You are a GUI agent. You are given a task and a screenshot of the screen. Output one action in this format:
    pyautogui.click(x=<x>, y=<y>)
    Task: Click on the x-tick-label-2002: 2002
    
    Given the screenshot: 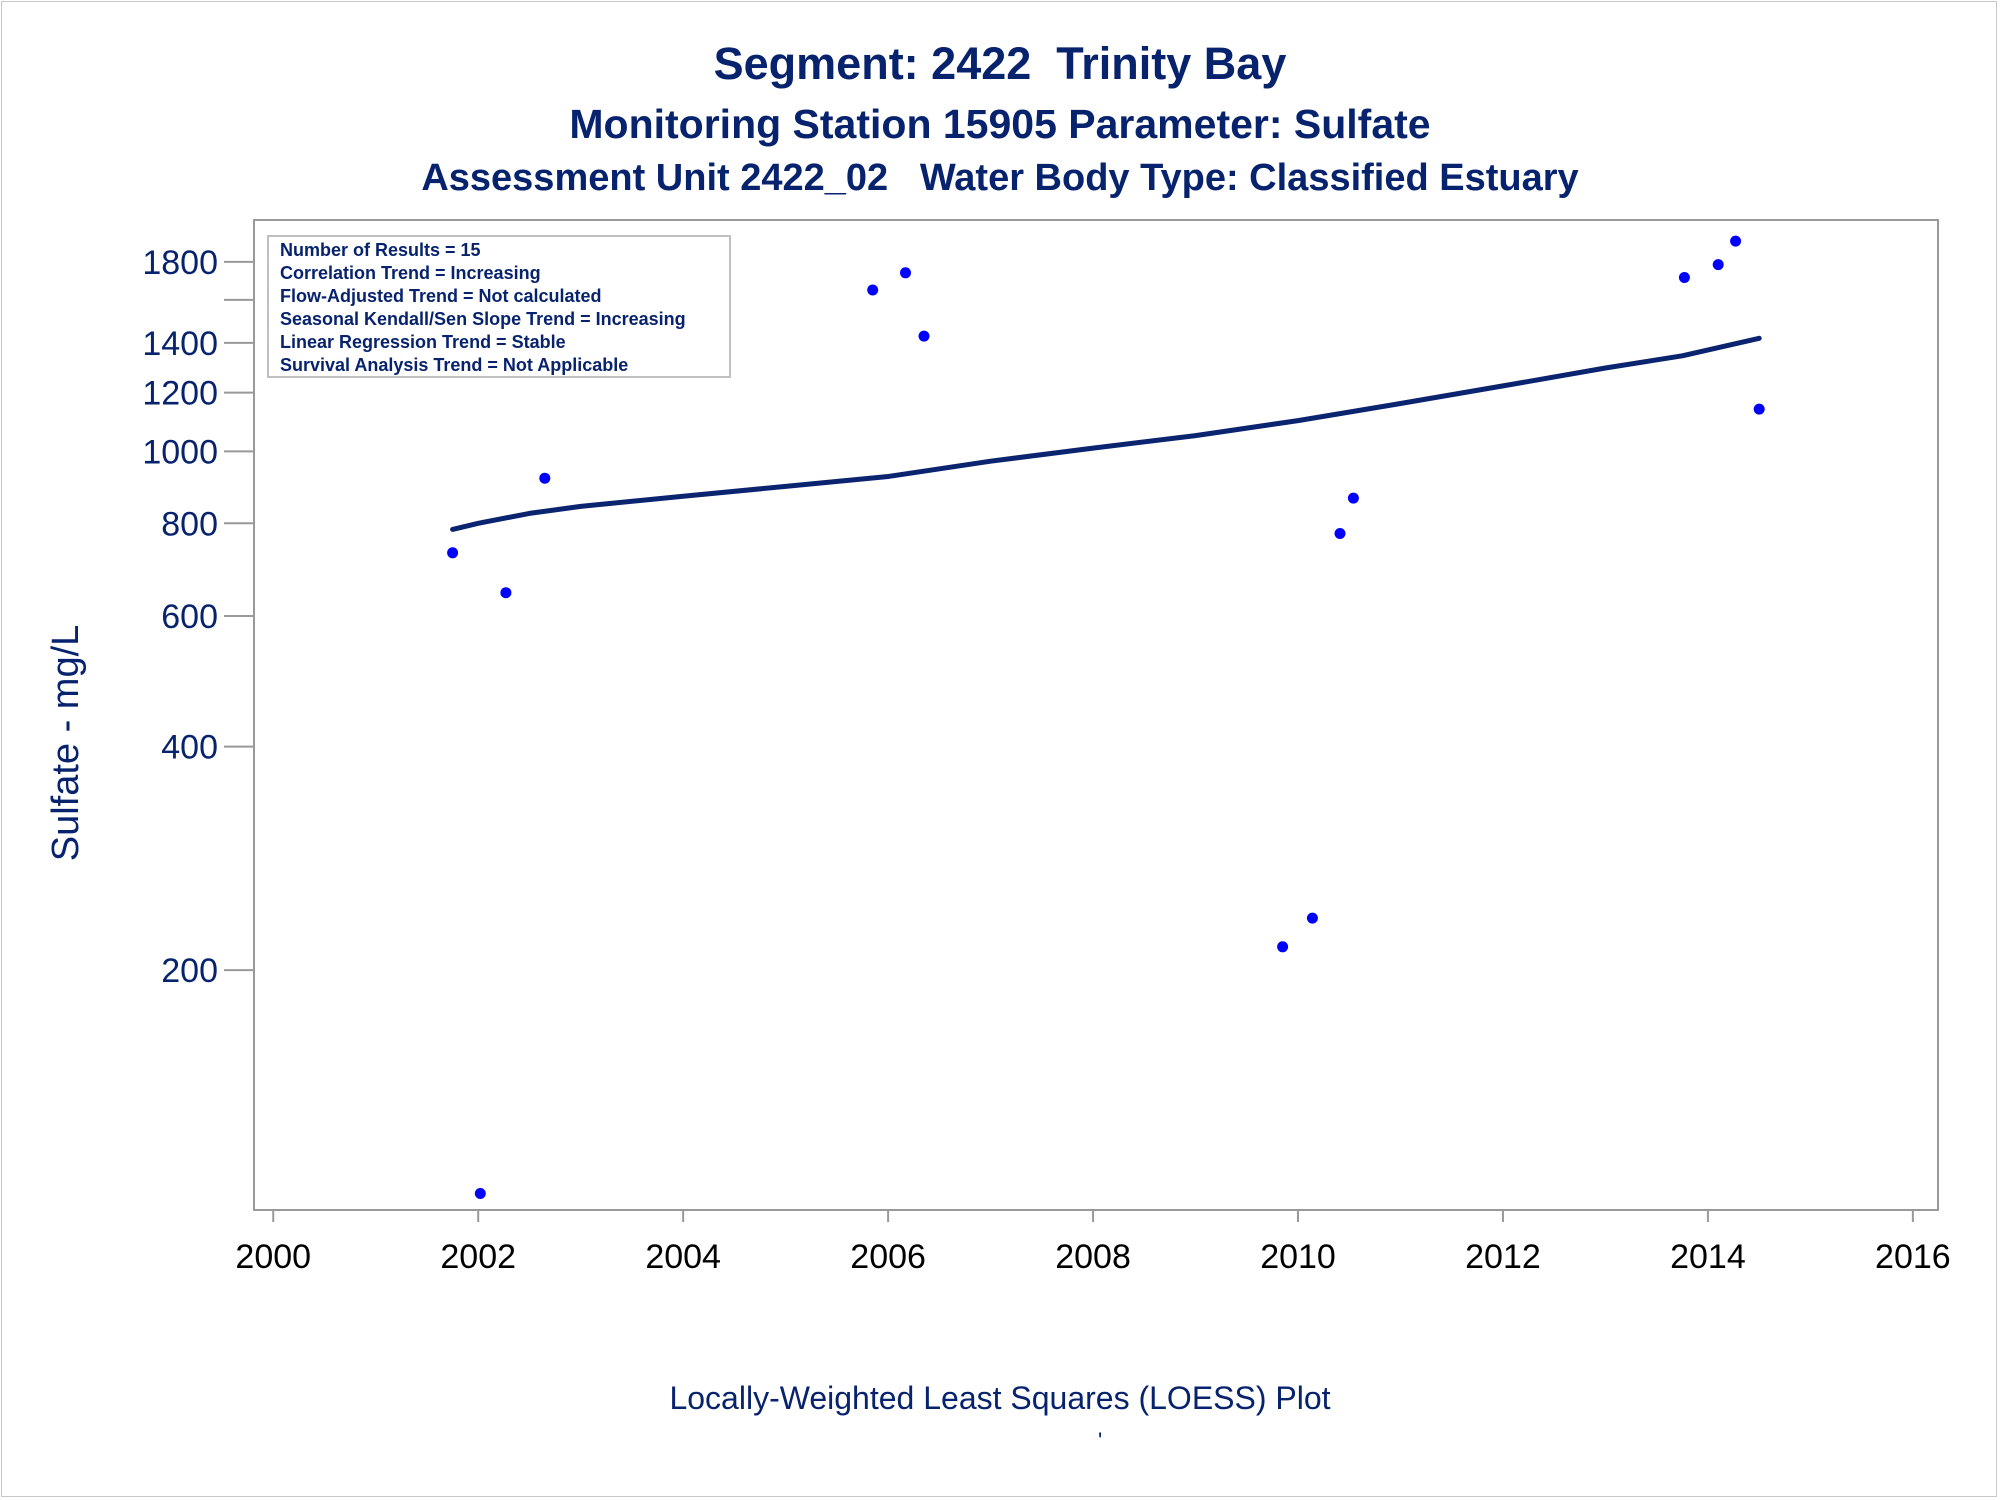 What is the action you would take?
    pyautogui.click(x=478, y=1257)
    